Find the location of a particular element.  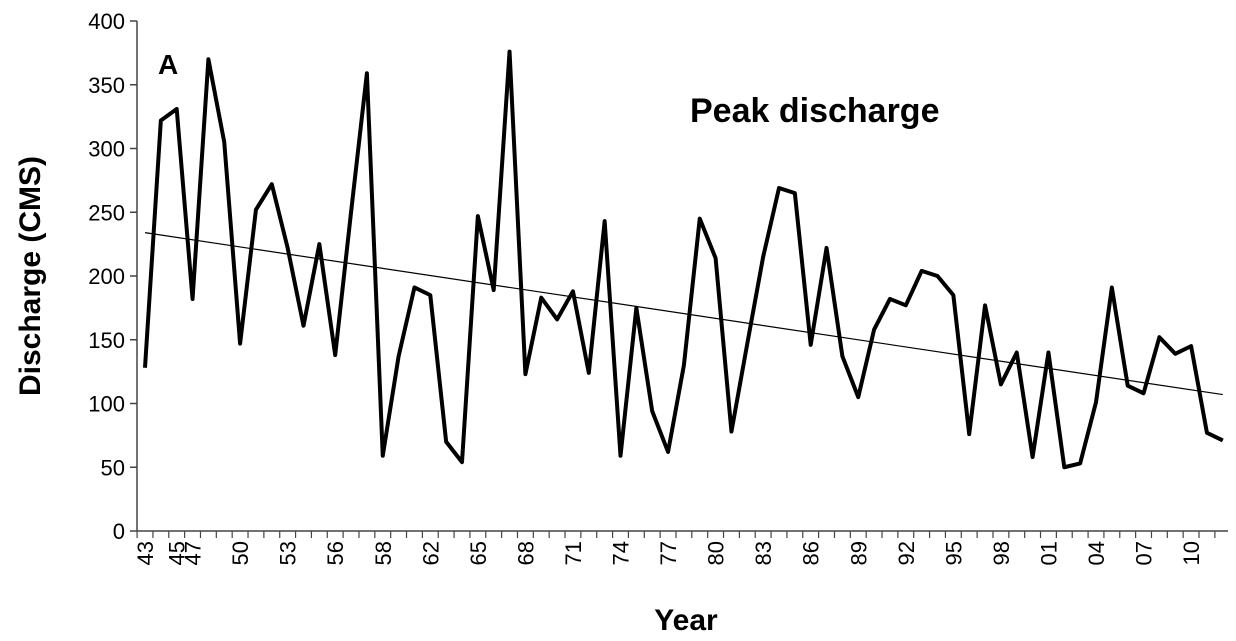

y-axis-title: Discharge (CMS) is located at coordinates (30, 276).